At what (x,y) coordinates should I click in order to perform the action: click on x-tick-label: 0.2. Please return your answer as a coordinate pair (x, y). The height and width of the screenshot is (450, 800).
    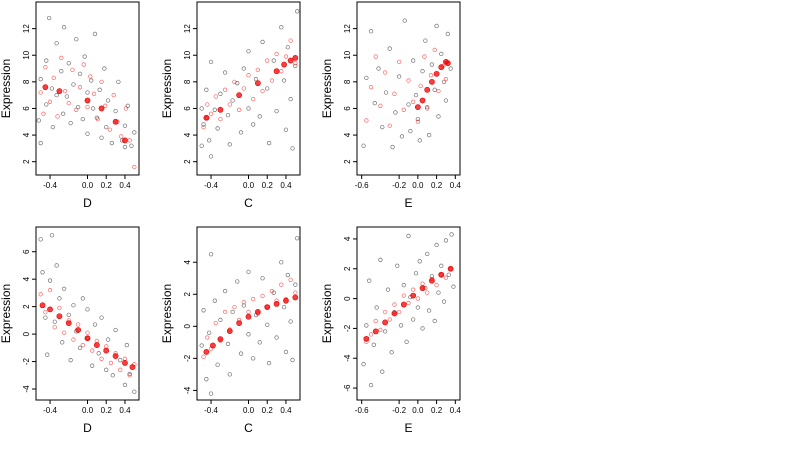
    Looking at the image, I should click on (437, 185).